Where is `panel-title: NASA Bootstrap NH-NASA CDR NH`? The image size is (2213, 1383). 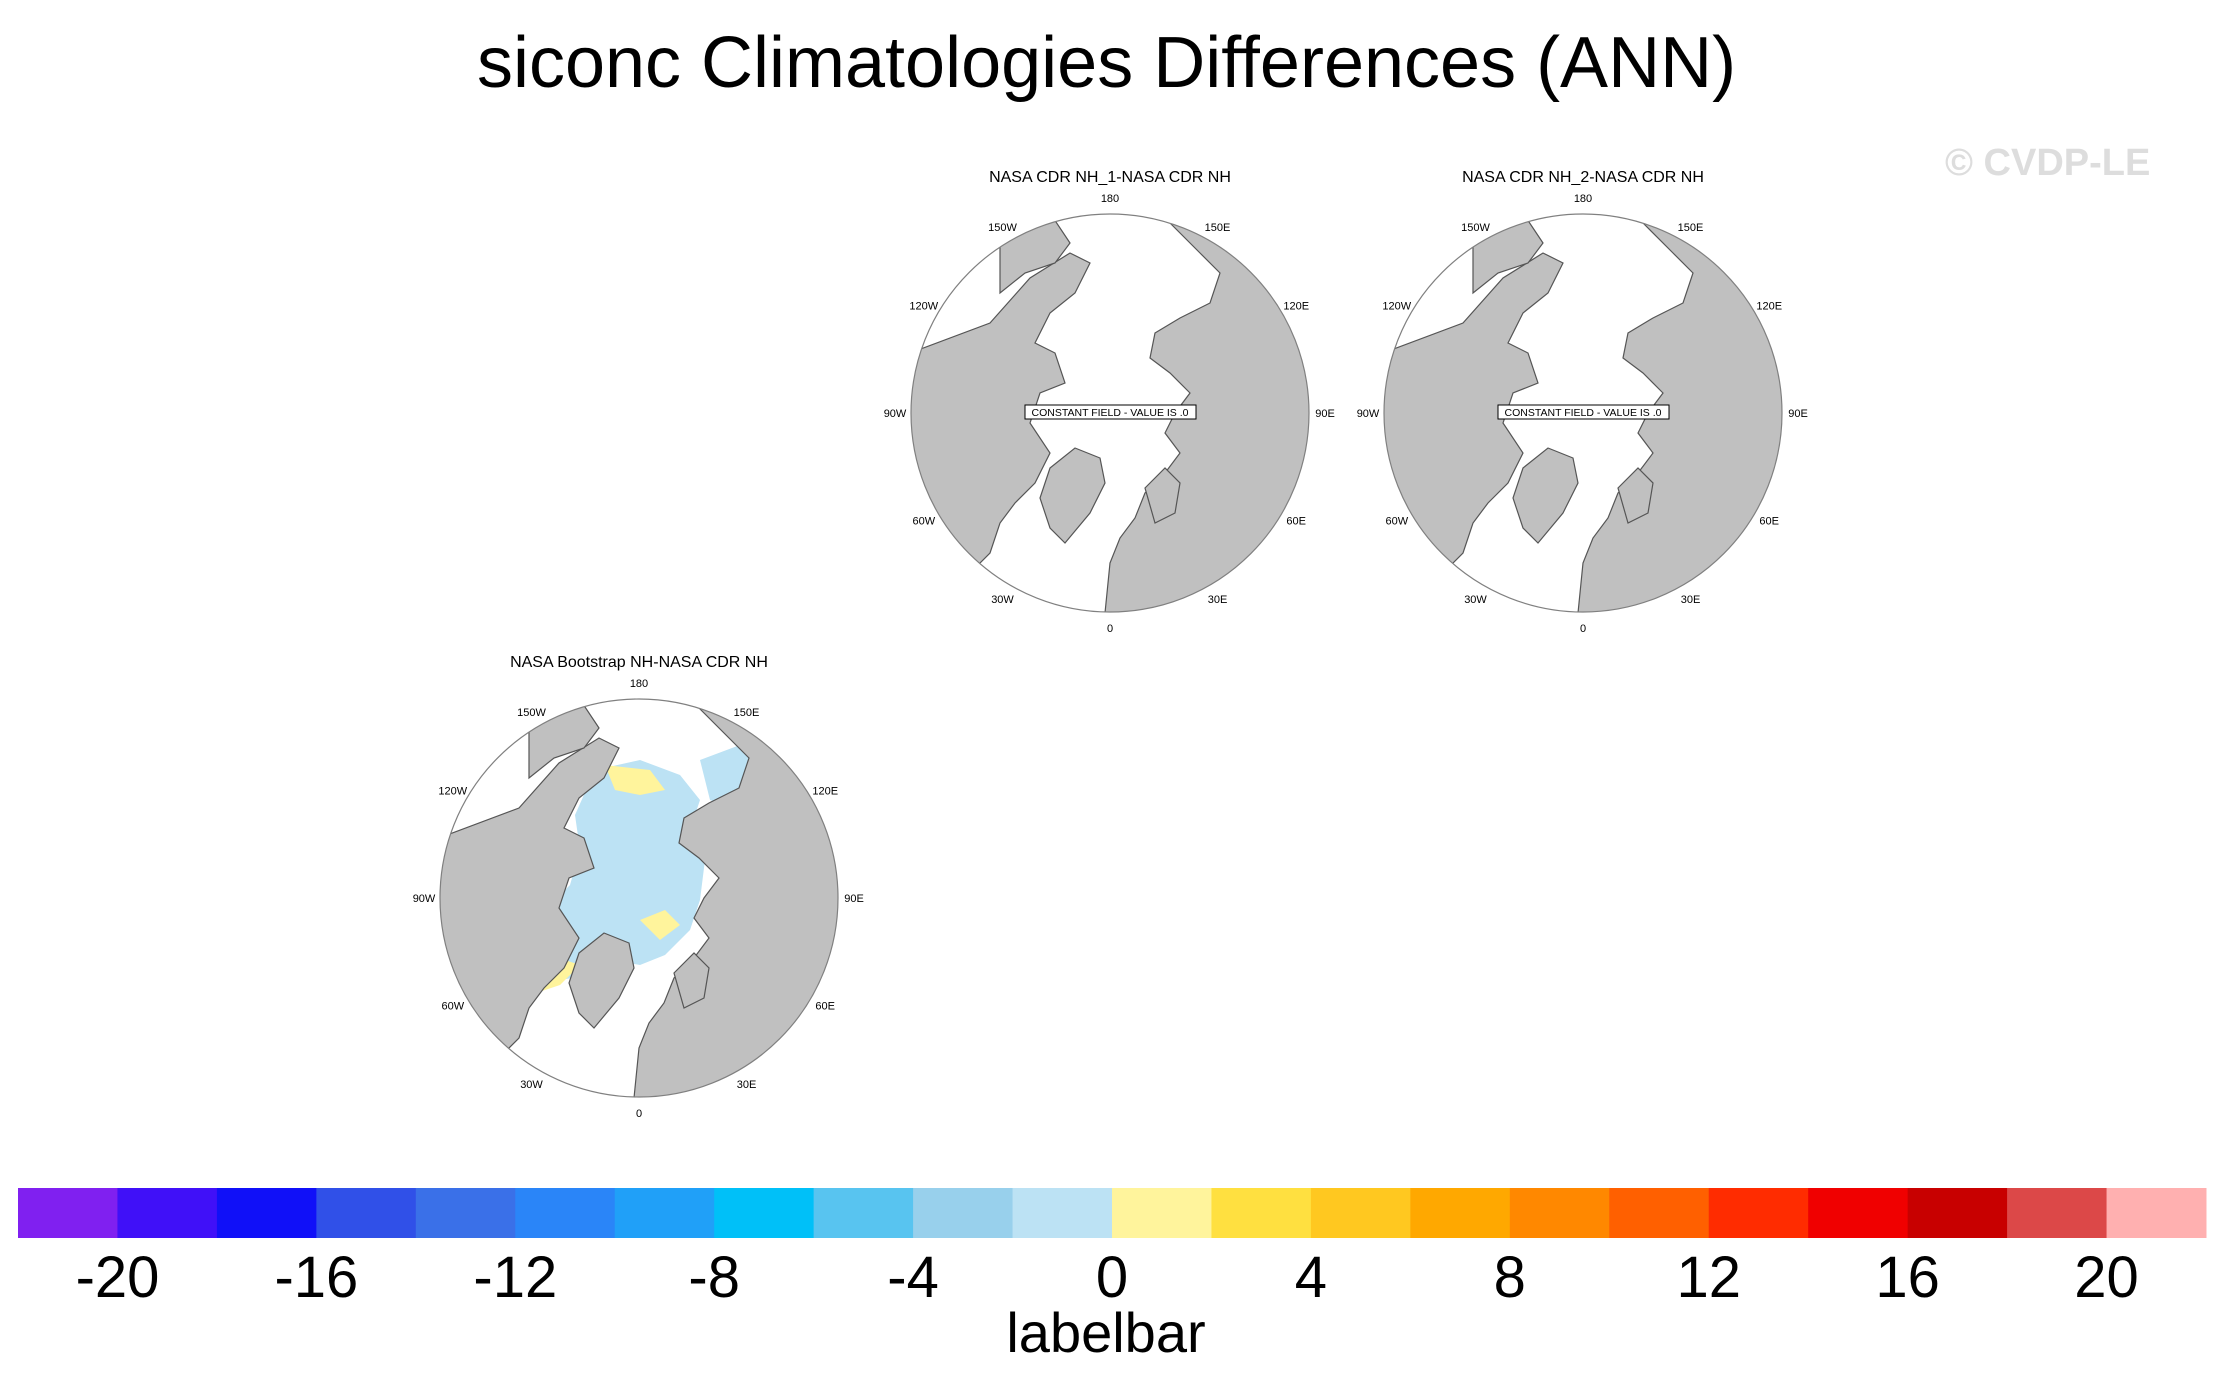
panel-title: NASA Bootstrap NH-NASA CDR NH is located at coordinates (639, 662).